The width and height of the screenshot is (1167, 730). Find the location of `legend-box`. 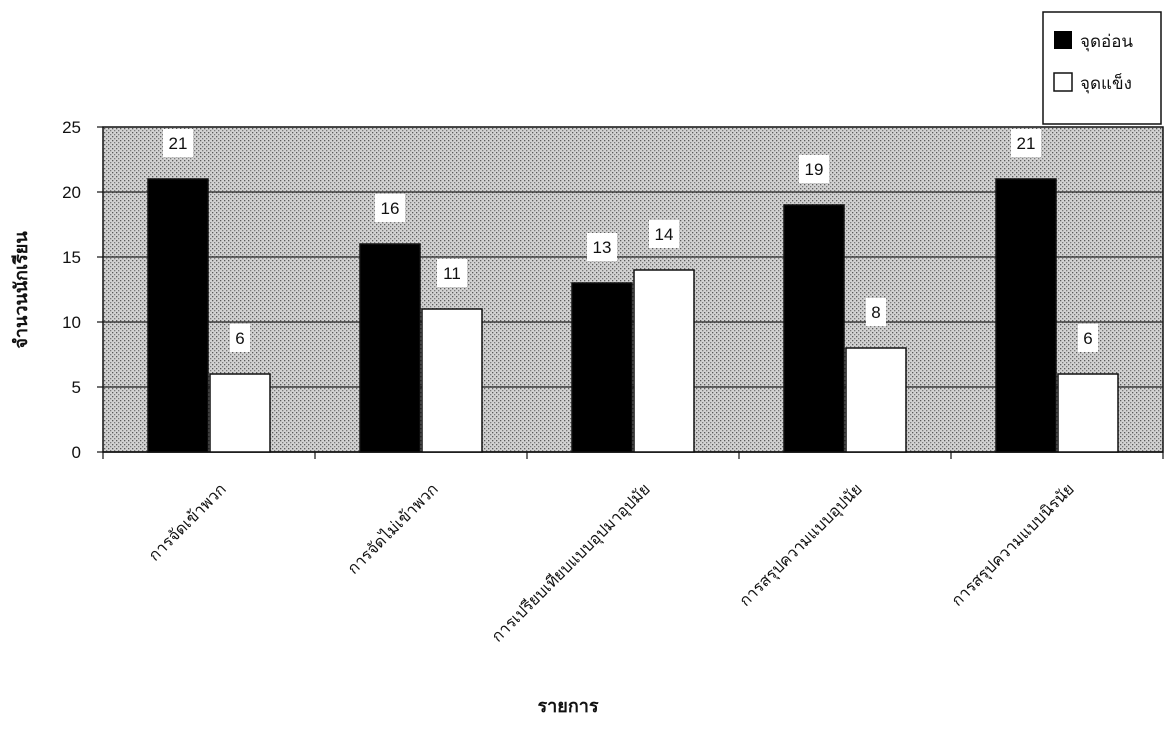

legend-box is located at coordinates (1102, 68).